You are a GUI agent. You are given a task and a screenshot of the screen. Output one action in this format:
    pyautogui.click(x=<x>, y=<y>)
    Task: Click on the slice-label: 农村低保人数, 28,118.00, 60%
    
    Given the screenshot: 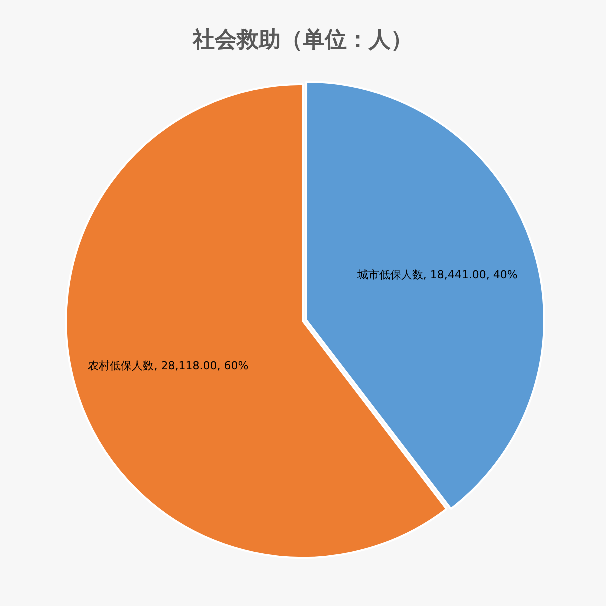 What is the action you would take?
    pyautogui.click(x=168, y=366)
    